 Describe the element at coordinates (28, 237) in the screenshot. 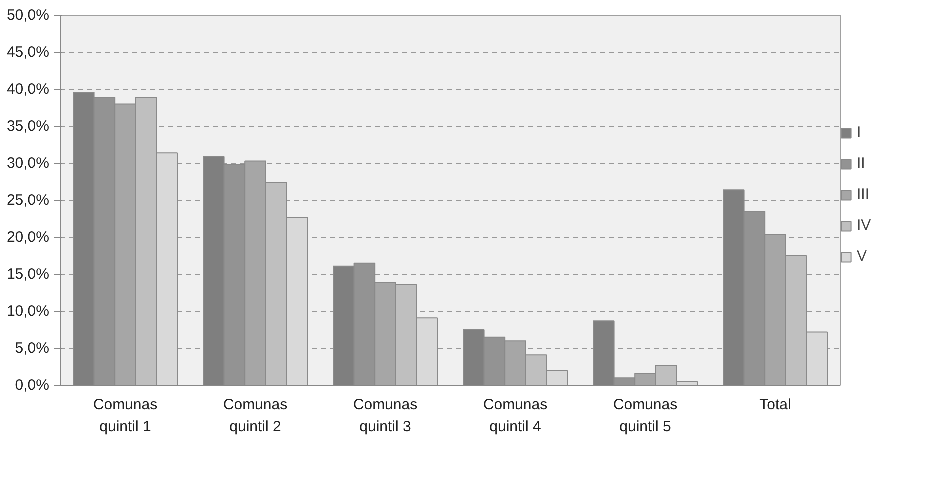

I see `y-tick-label: 20,0%` at that location.